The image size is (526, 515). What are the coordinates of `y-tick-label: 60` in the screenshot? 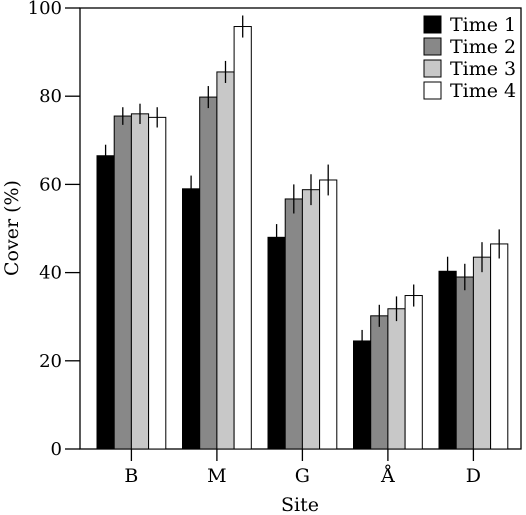 It's located at (50, 184).